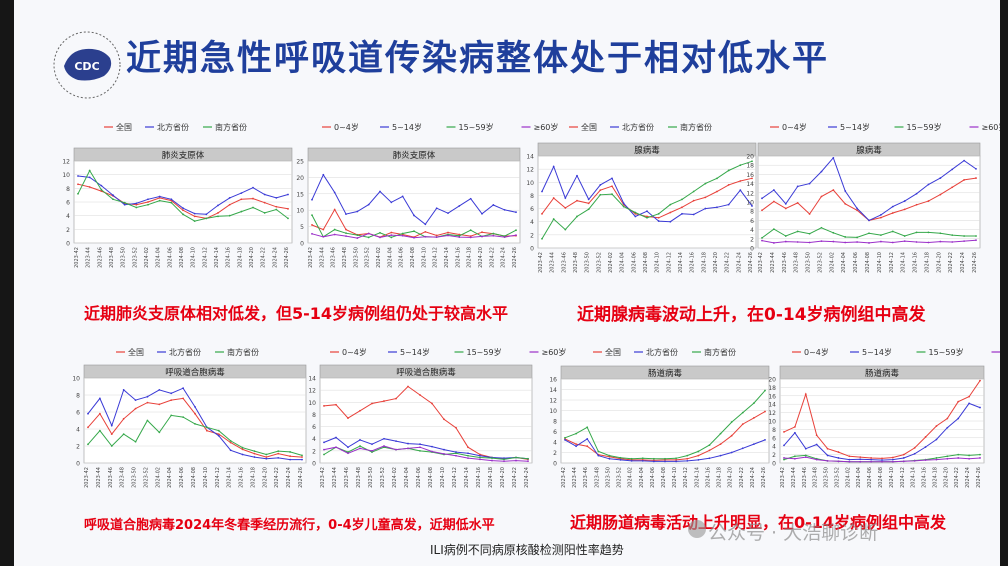 The width and height of the screenshot is (1008, 566). Describe the element at coordinates (515, 257) in the screenshot. I see `x-tick-label: 2024-26` at that location.